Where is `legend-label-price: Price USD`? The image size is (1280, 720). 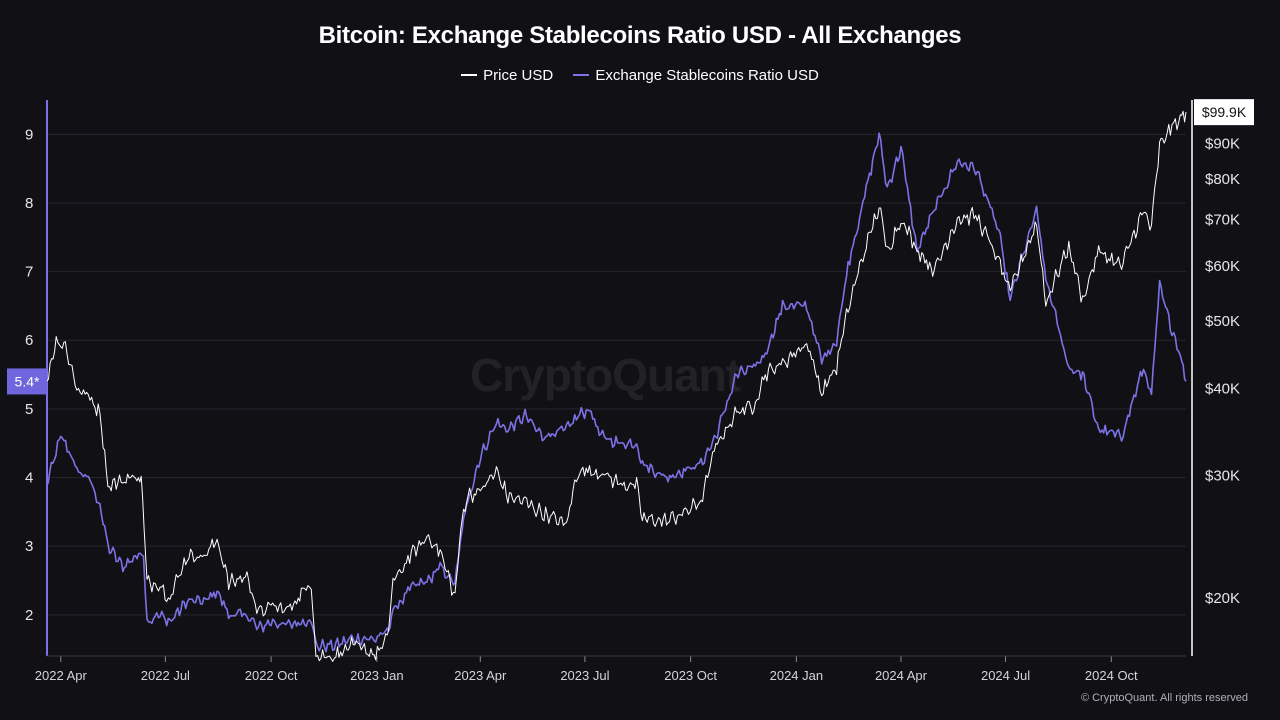
legend-label-price: Price USD is located at coordinates (518, 75).